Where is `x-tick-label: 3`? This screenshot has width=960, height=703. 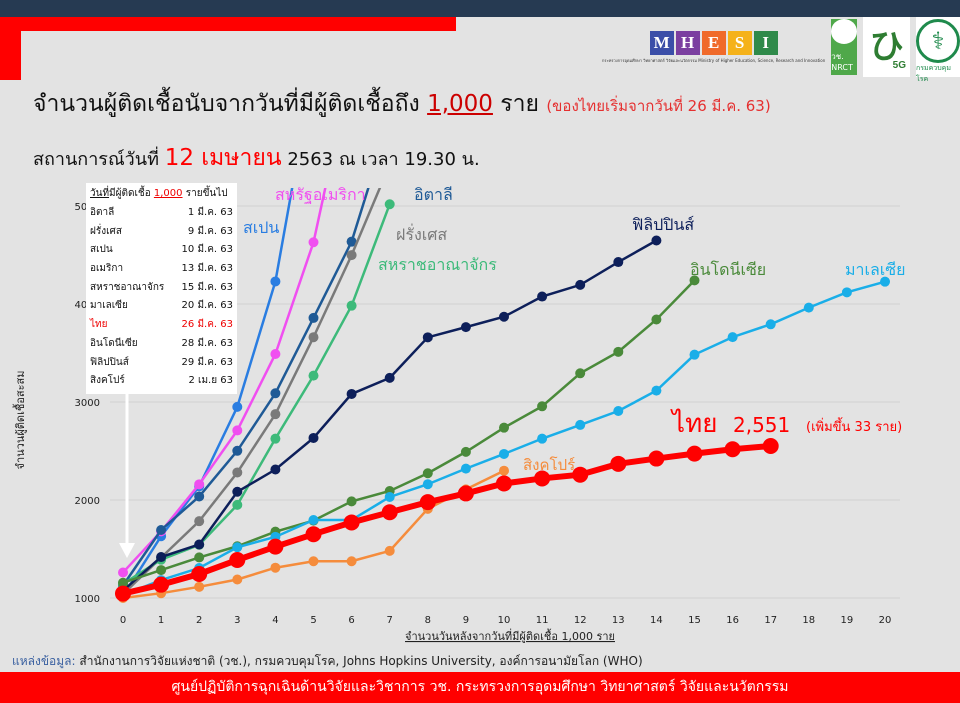
x-tick-label: 3 is located at coordinates (237, 620).